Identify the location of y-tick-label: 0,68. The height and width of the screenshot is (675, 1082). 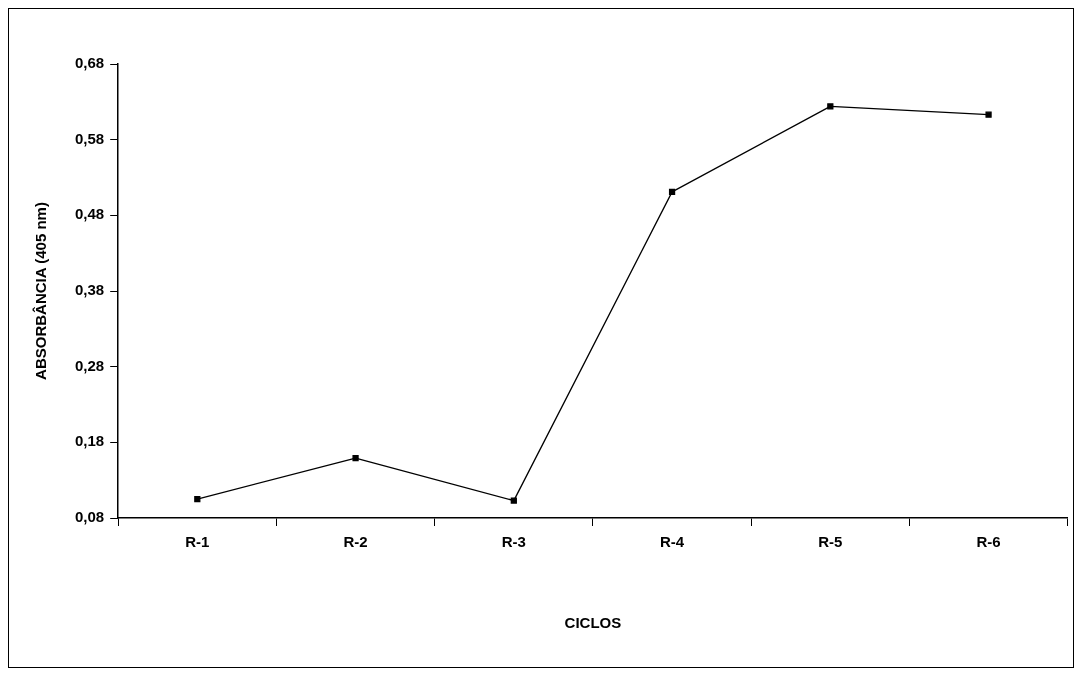
(89, 63).